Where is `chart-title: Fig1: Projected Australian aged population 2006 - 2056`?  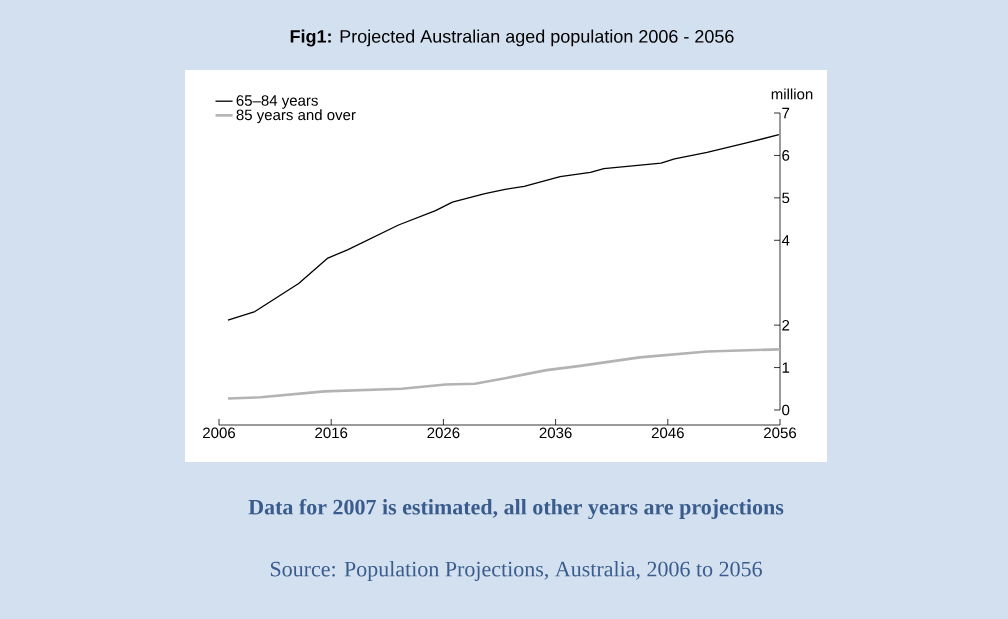
chart-title: Fig1: Projected Australian aged population 2006 - 2056 is located at coordinates (512, 38).